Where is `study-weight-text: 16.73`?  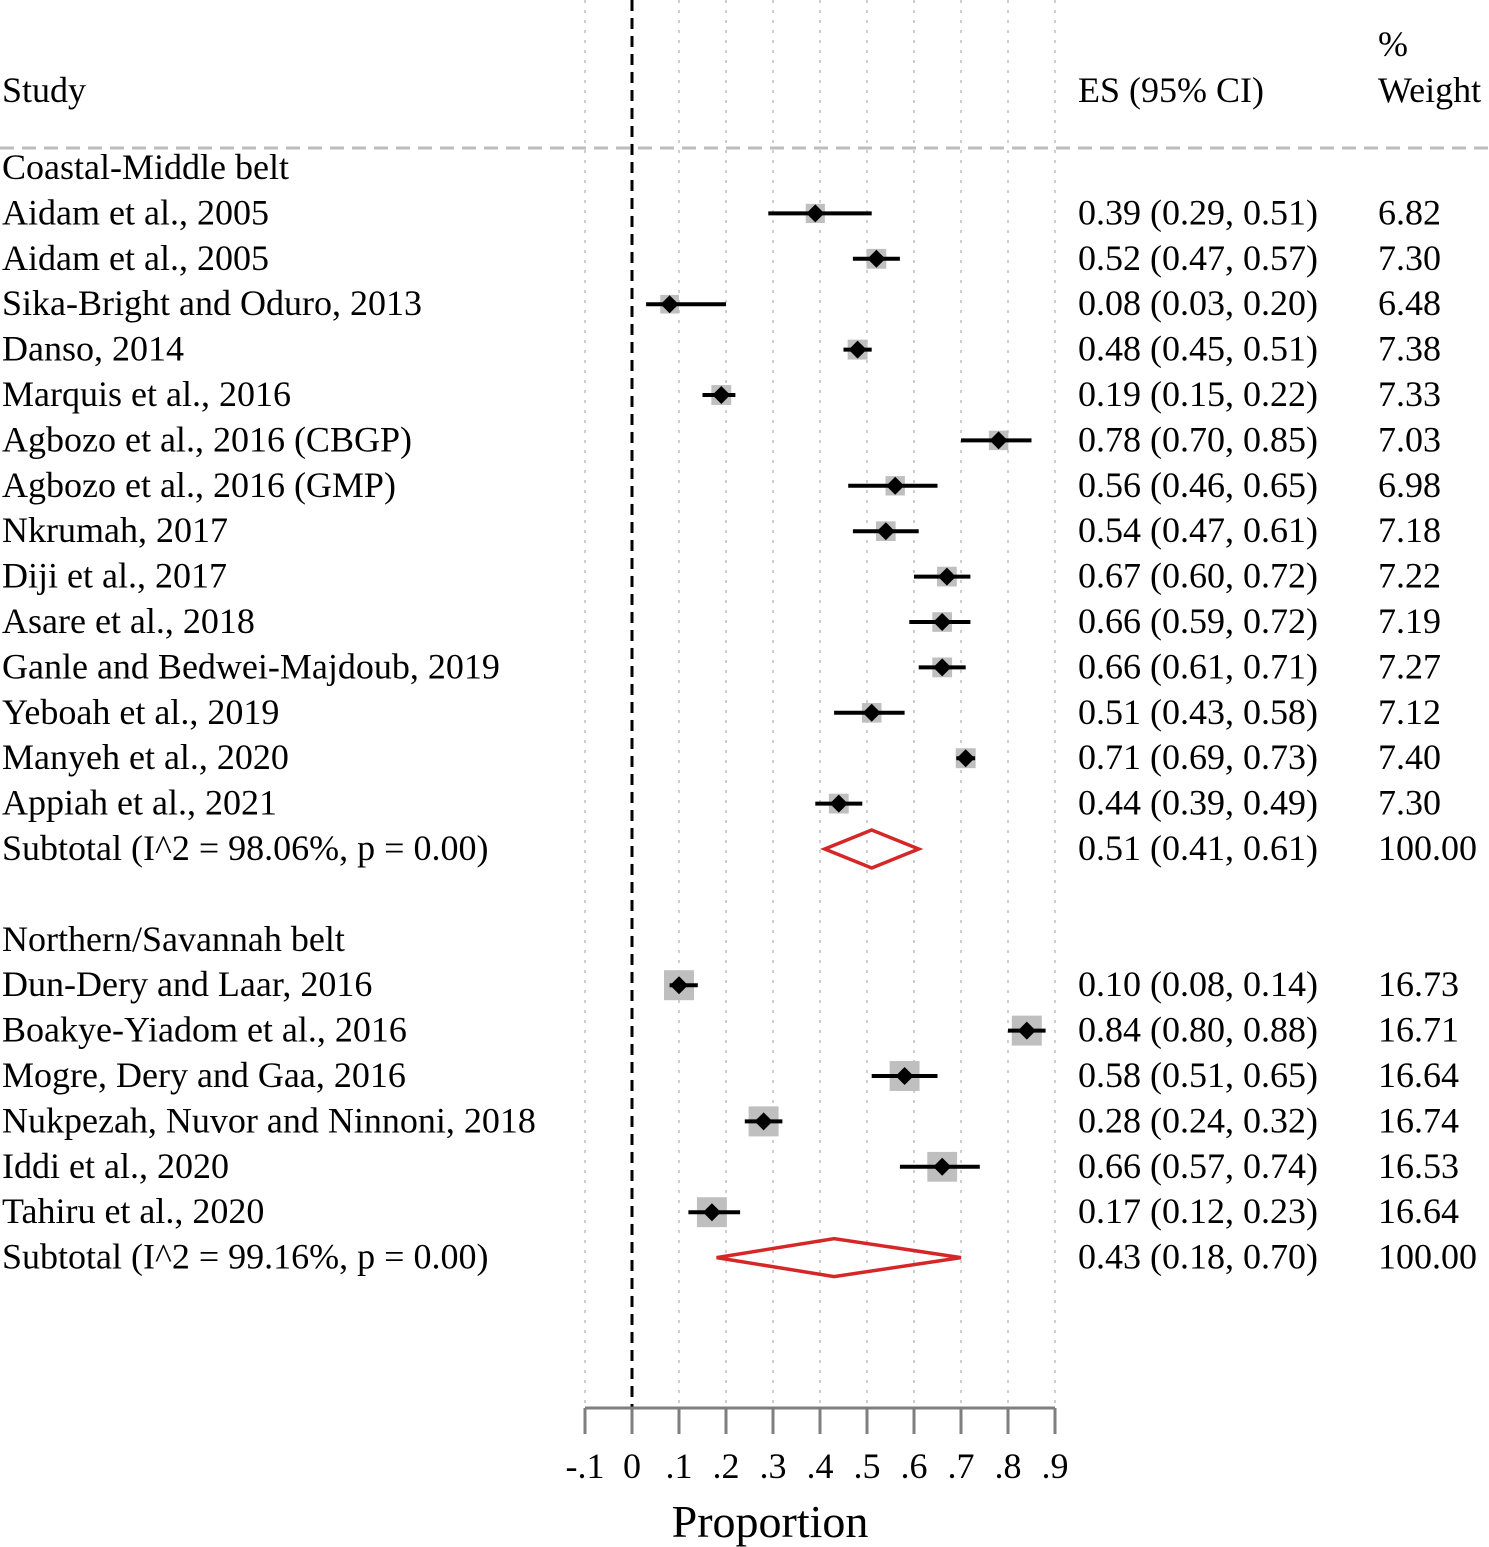 study-weight-text: 16.73 is located at coordinates (1418, 984).